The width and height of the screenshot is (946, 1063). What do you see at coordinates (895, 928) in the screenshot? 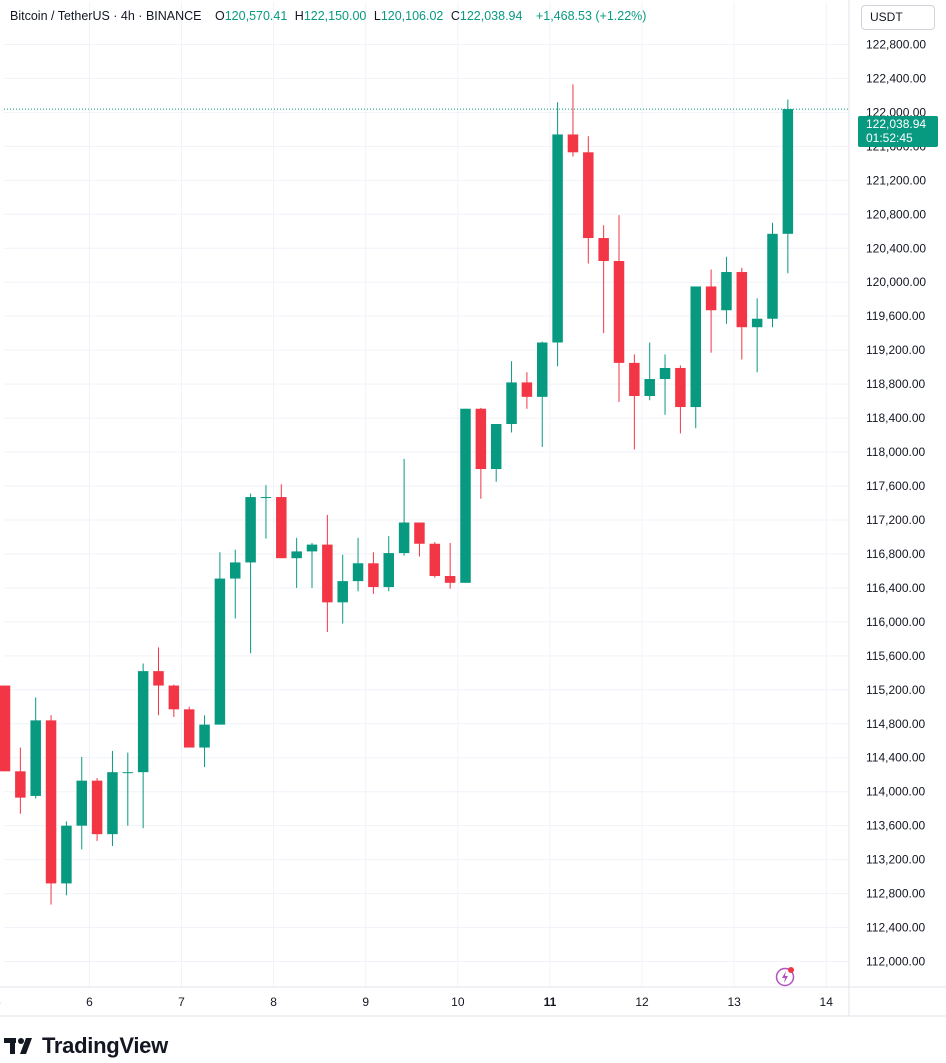
I see `y-tick-label: 112,400.00` at bounding box center [895, 928].